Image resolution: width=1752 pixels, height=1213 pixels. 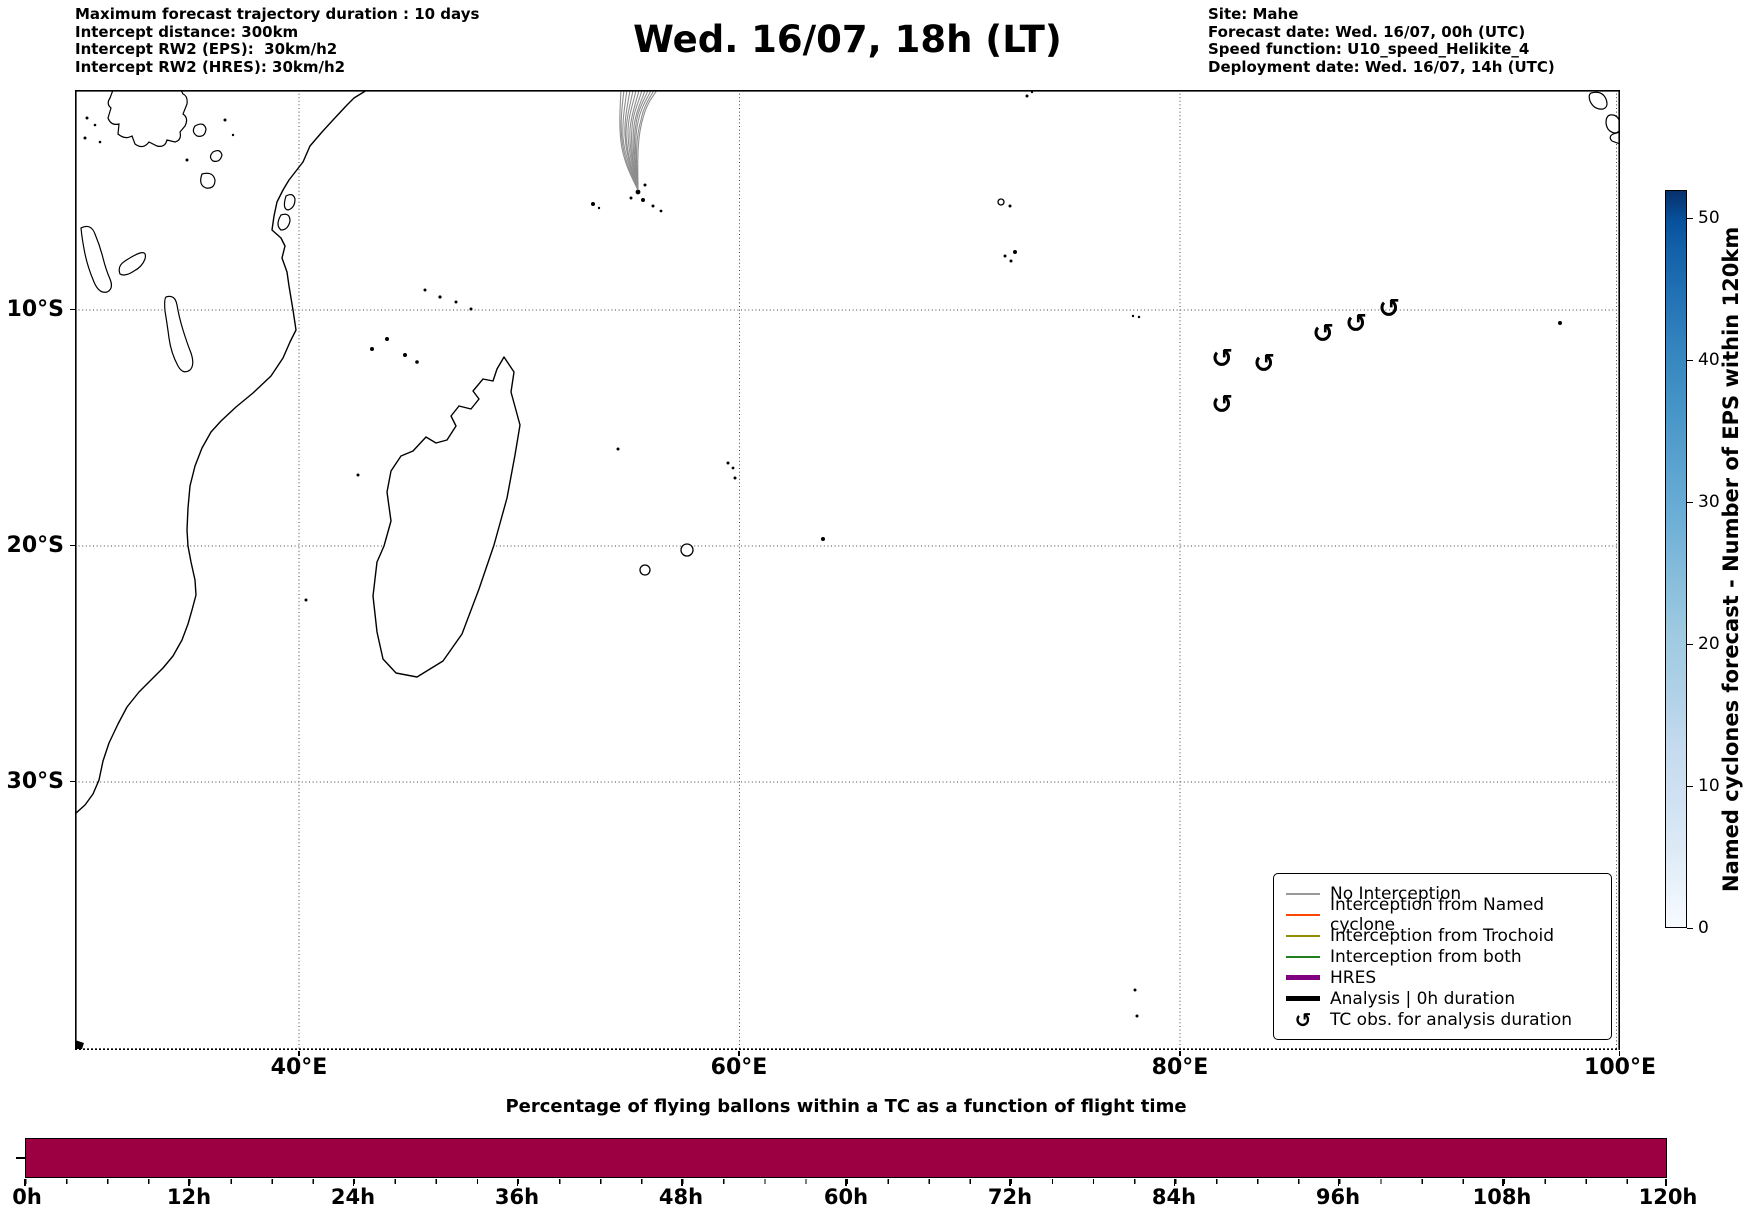 I want to click on legend-item: Interception from Named cyclone, so click(x=1442, y=915).